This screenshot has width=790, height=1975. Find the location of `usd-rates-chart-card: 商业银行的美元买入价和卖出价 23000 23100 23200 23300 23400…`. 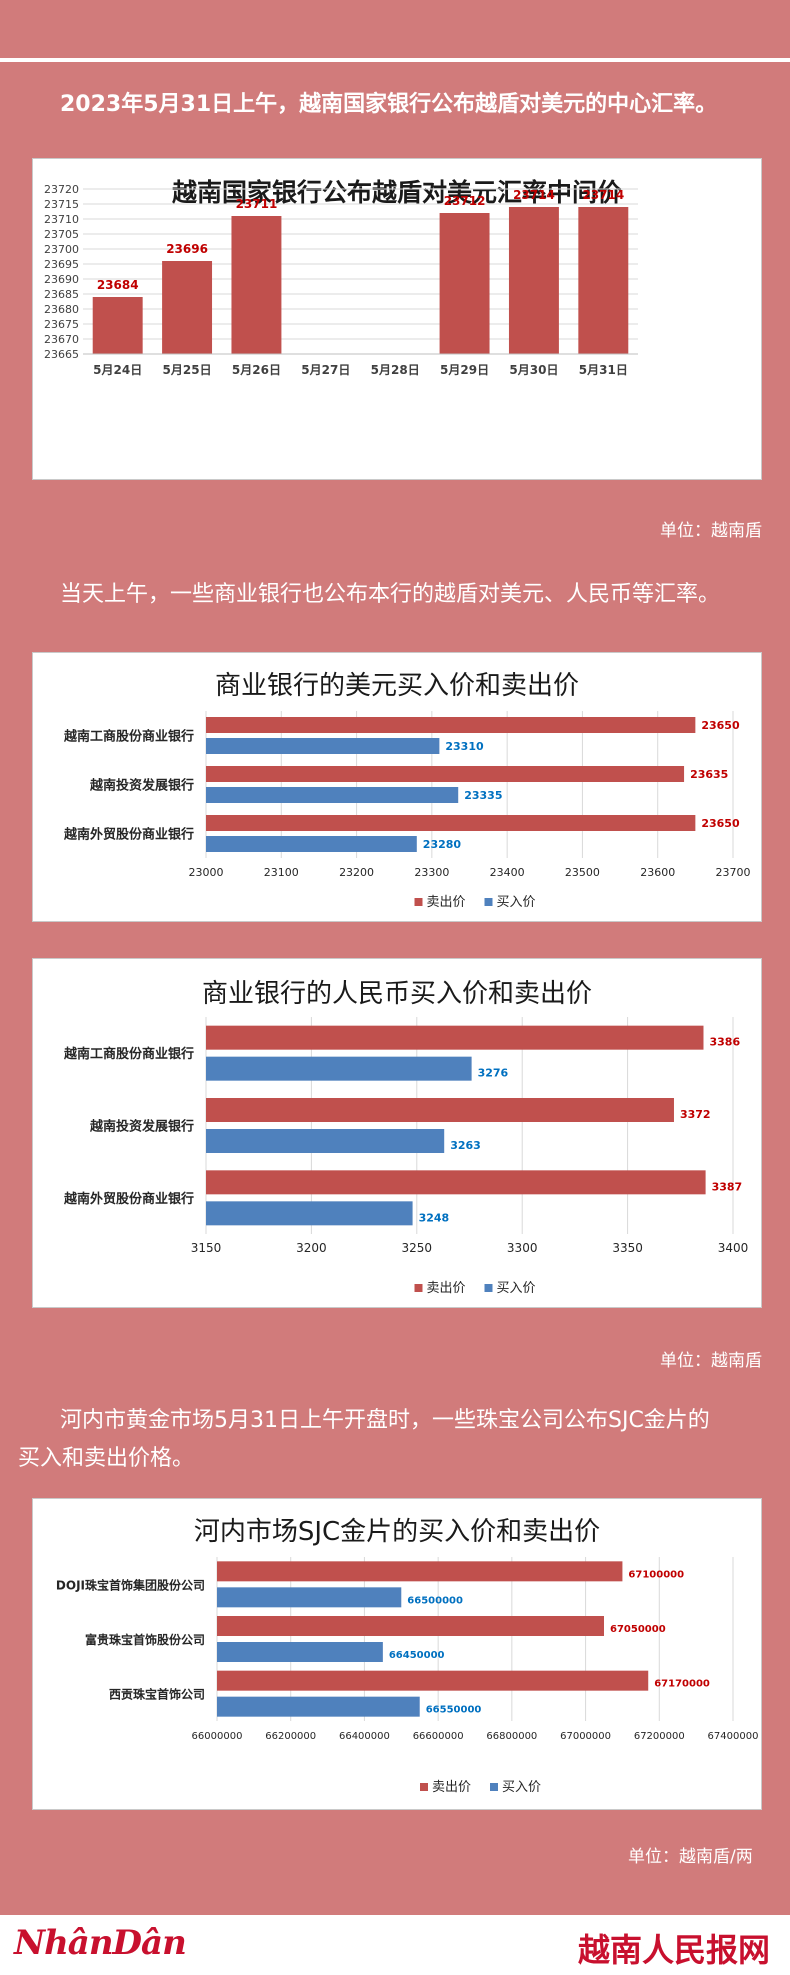

usd-rates-chart-card: 商业银行的美元买入价和卖出价 23000 23100 23200 23300 23400… is located at coordinates (397, 787).